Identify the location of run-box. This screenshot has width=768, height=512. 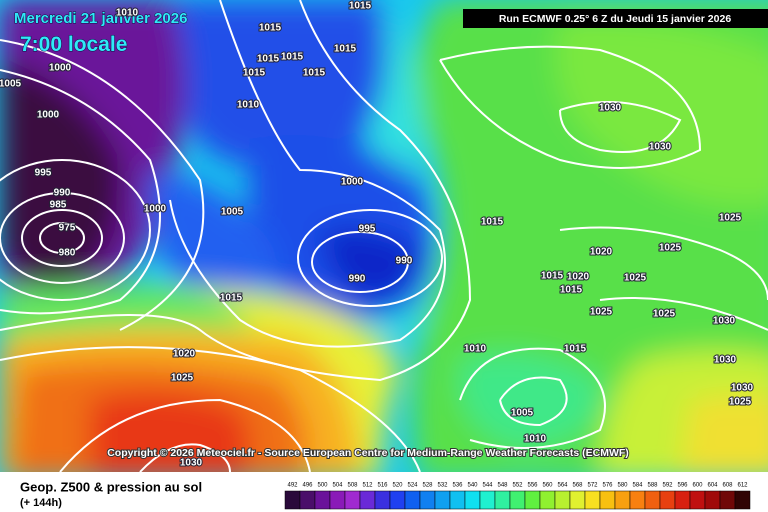
(615, 18).